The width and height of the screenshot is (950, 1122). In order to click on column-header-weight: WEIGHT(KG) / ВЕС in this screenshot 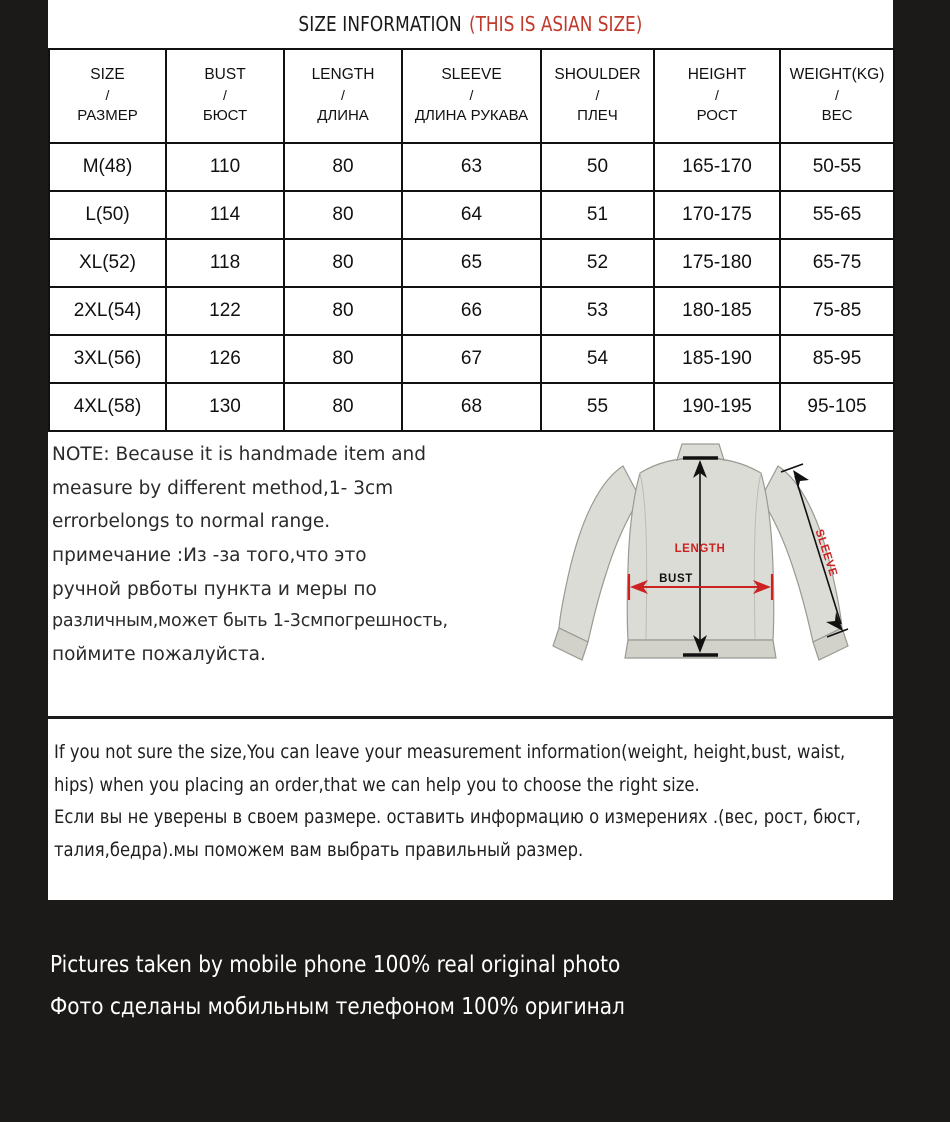, I will do `click(837, 96)`.